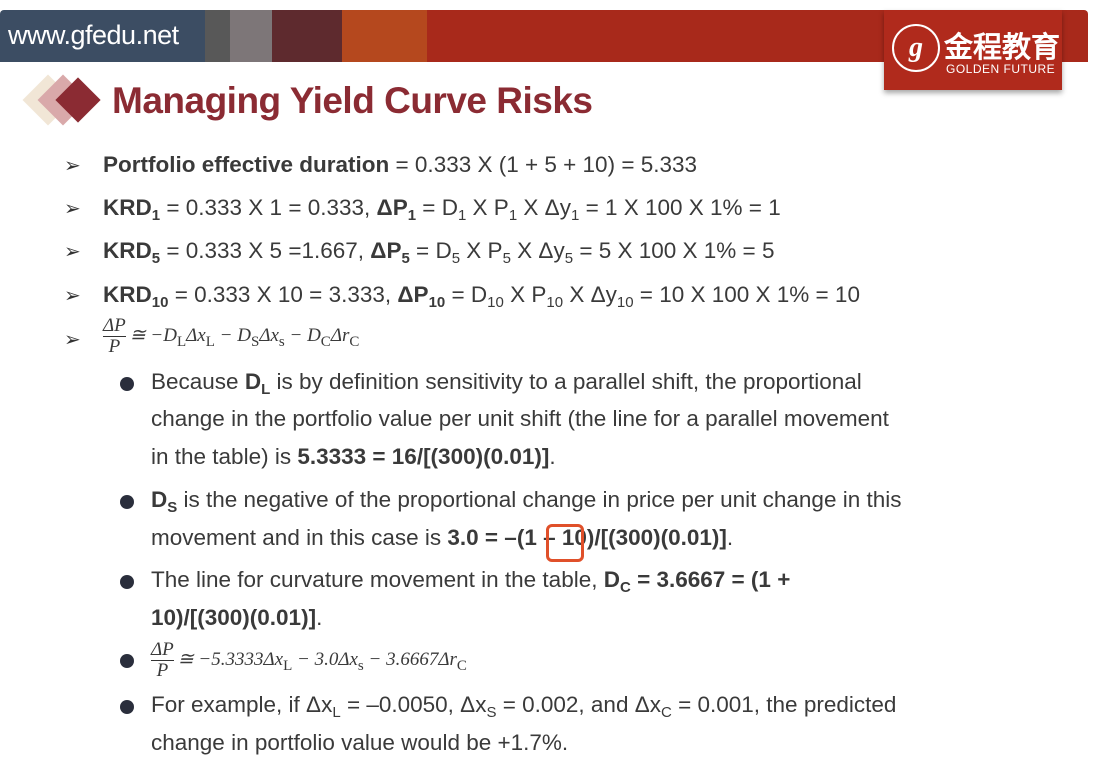 The image size is (1100, 762). Describe the element at coordinates (224, 456) in the screenshot. I see `text-segment: in the table) is` at that location.